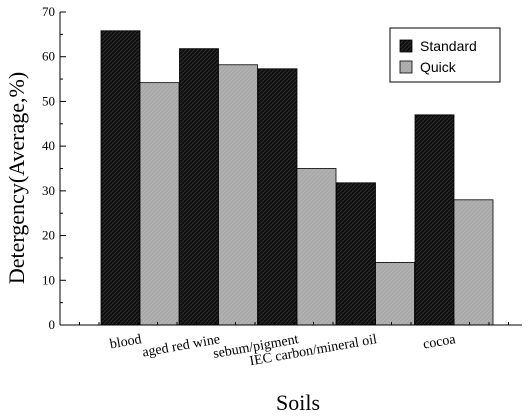 The image size is (532, 419). What do you see at coordinates (48, 279) in the screenshot?
I see `y-tick-label: 10` at bounding box center [48, 279].